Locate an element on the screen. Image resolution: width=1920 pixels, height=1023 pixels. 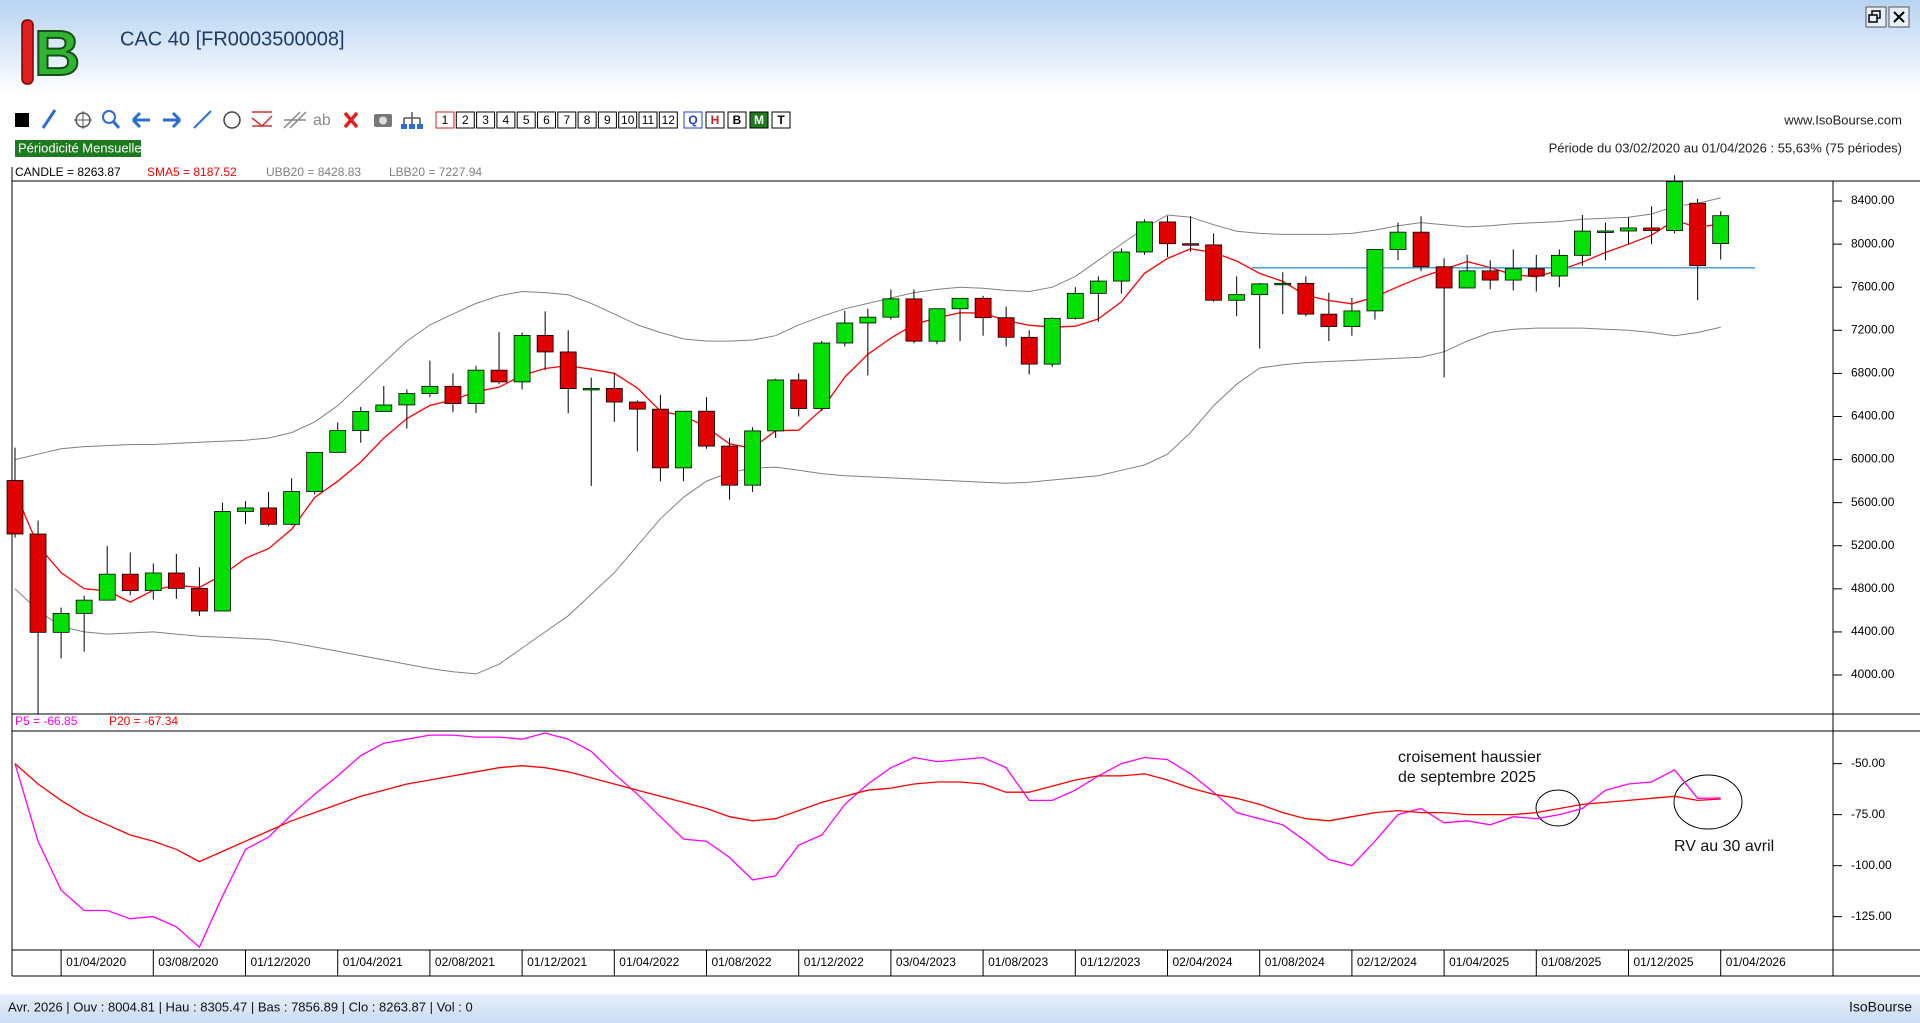
oscillator-line is located at coordinates (867, 813).